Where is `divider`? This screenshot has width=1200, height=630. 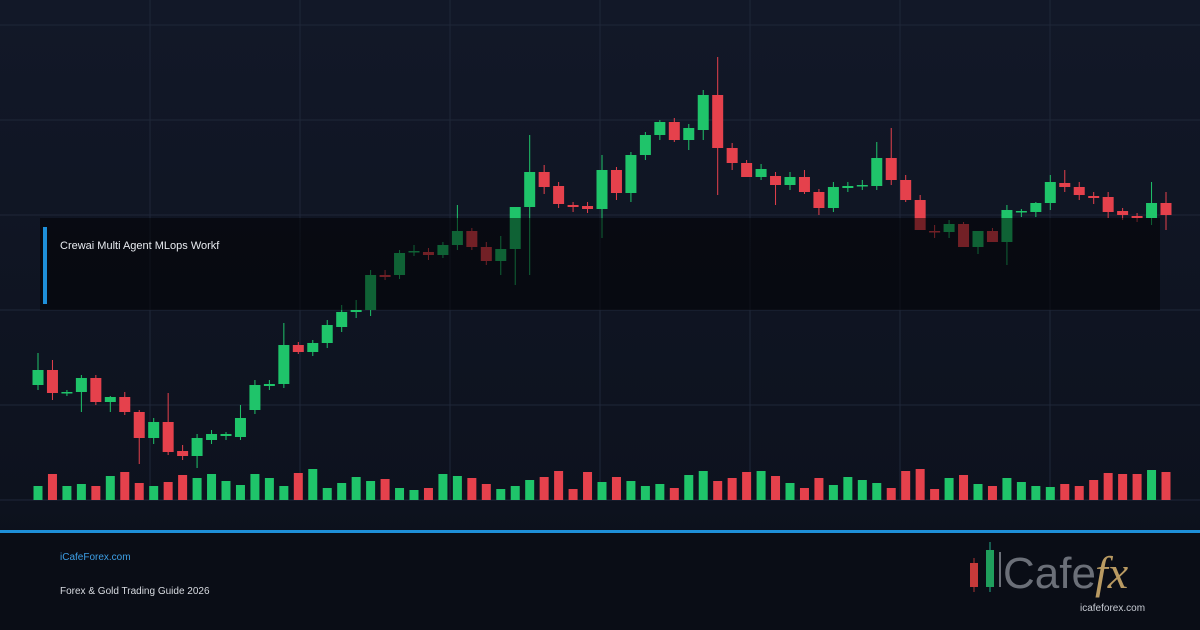 divider is located at coordinates (600, 531).